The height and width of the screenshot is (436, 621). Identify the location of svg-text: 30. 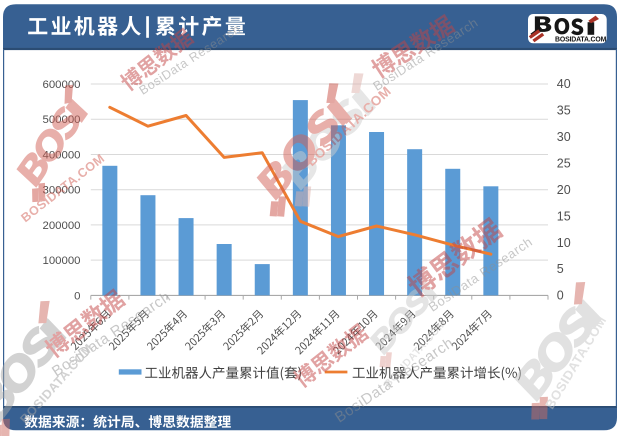
(564, 137).